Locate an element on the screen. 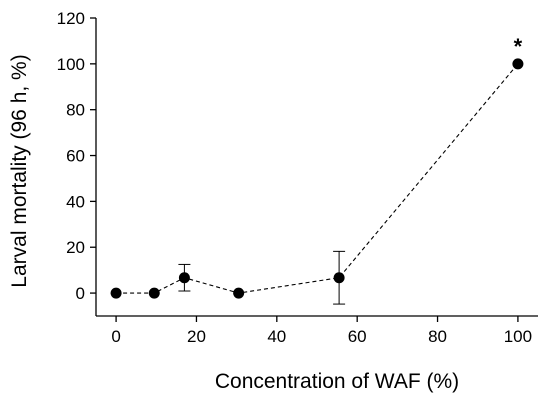  y-axis-title: Larval mortality (96 h, %) is located at coordinates (19, 170).